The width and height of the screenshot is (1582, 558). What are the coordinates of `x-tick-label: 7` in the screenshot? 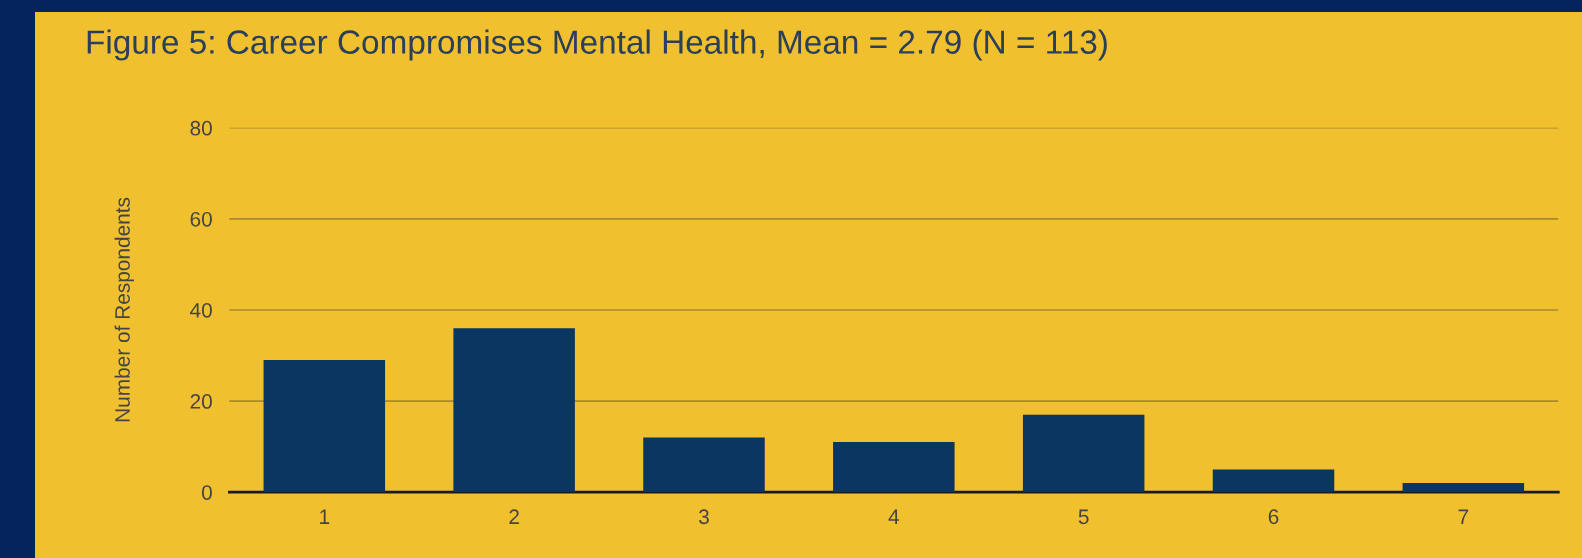 It's located at (1463, 516).